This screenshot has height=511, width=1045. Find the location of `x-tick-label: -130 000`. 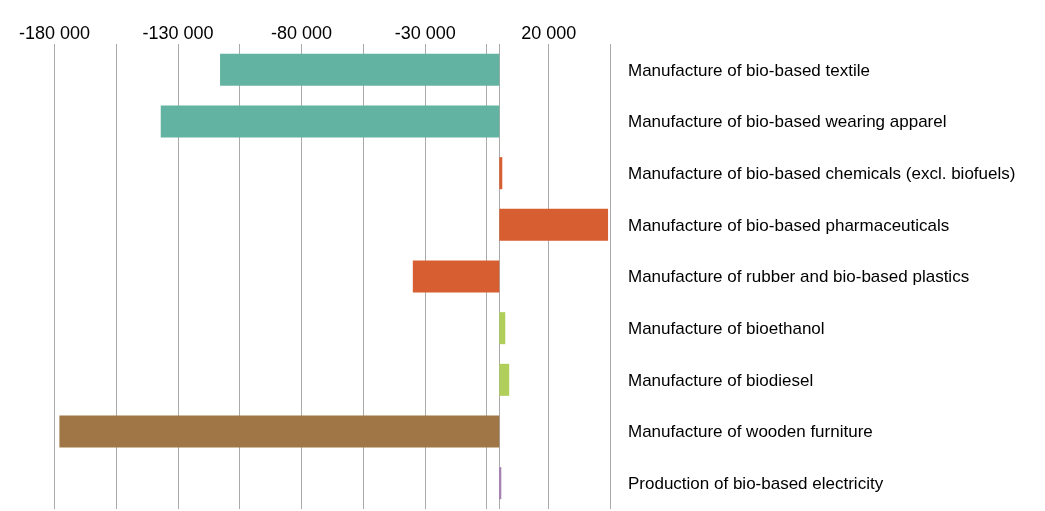

x-tick-label: -130 000 is located at coordinates (178, 33).